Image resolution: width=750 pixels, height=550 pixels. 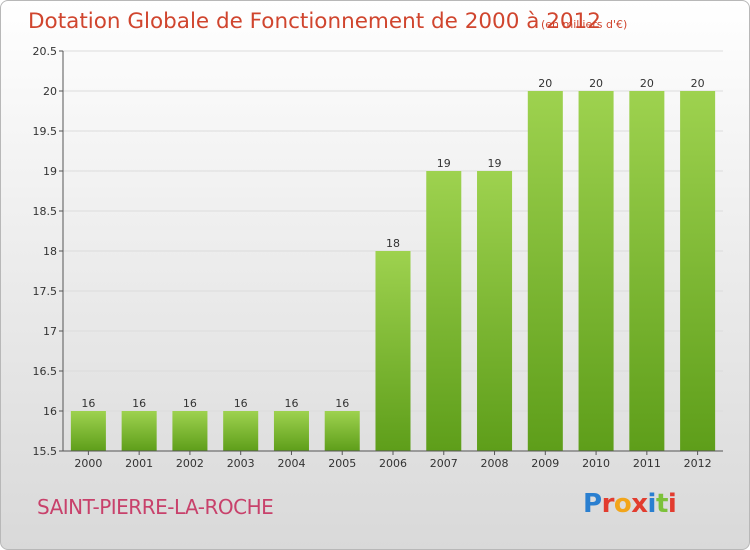 What do you see at coordinates (342, 431) in the screenshot?
I see `bar-2005` at bounding box center [342, 431].